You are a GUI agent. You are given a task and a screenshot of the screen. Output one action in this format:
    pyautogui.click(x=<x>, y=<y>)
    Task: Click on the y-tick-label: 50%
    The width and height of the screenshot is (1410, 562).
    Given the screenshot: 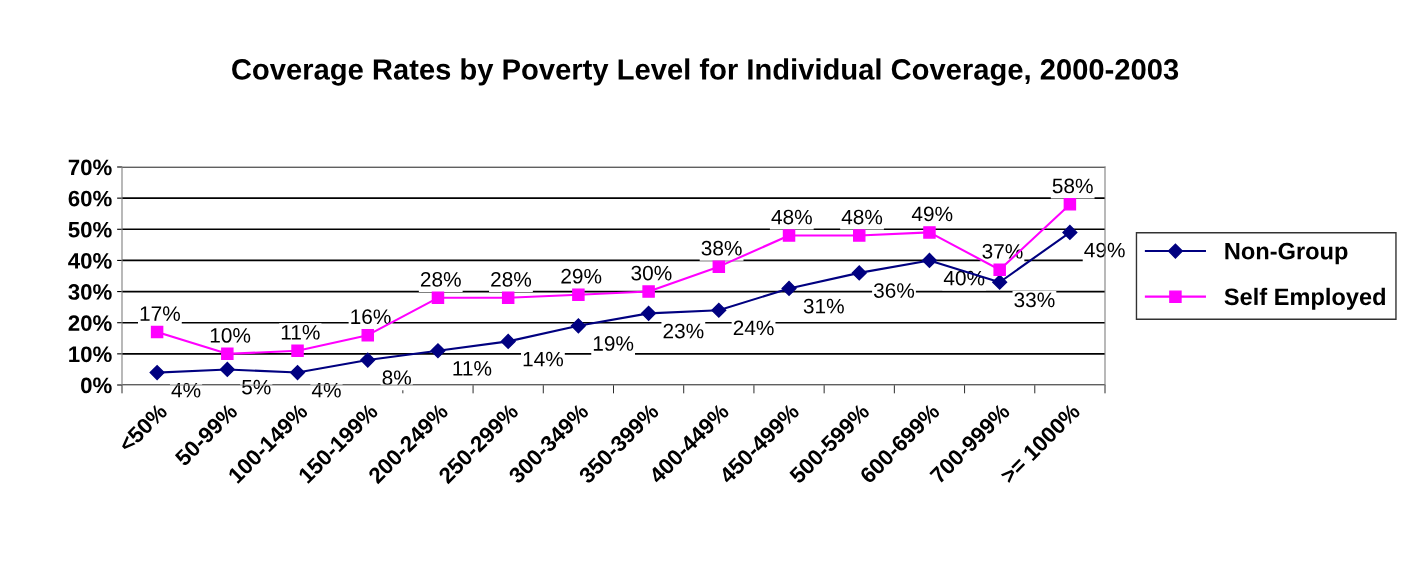 What is the action you would take?
    pyautogui.click(x=90, y=229)
    